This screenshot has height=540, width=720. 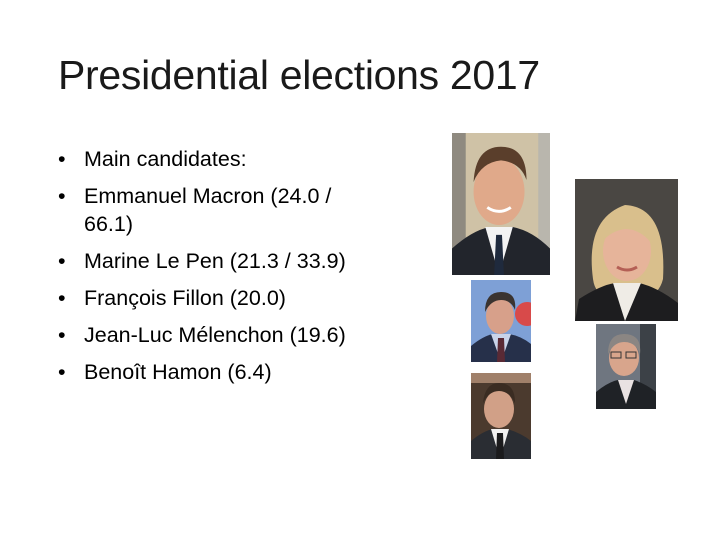 I want to click on photo-fillon, so click(x=501, y=321).